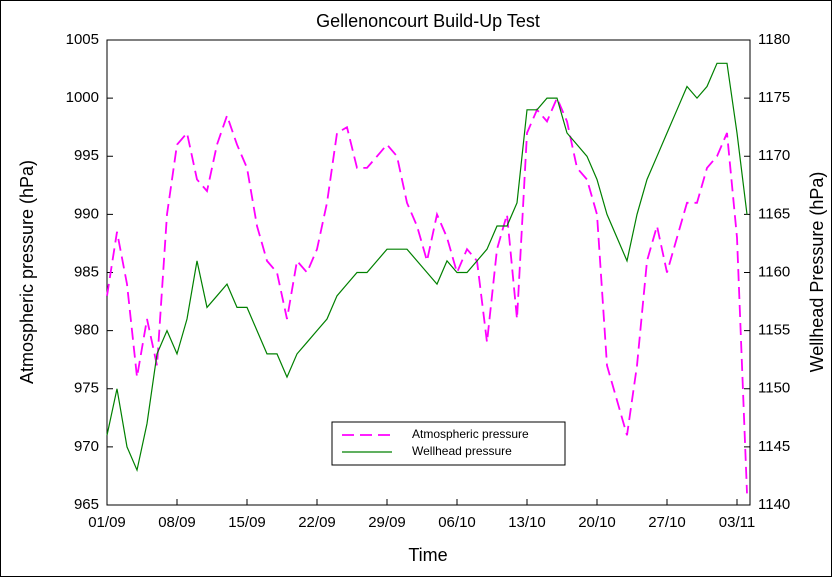 This screenshot has width=832, height=577. What do you see at coordinates (597, 522) in the screenshot?
I see `x-tick-label: 20/10` at bounding box center [597, 522].